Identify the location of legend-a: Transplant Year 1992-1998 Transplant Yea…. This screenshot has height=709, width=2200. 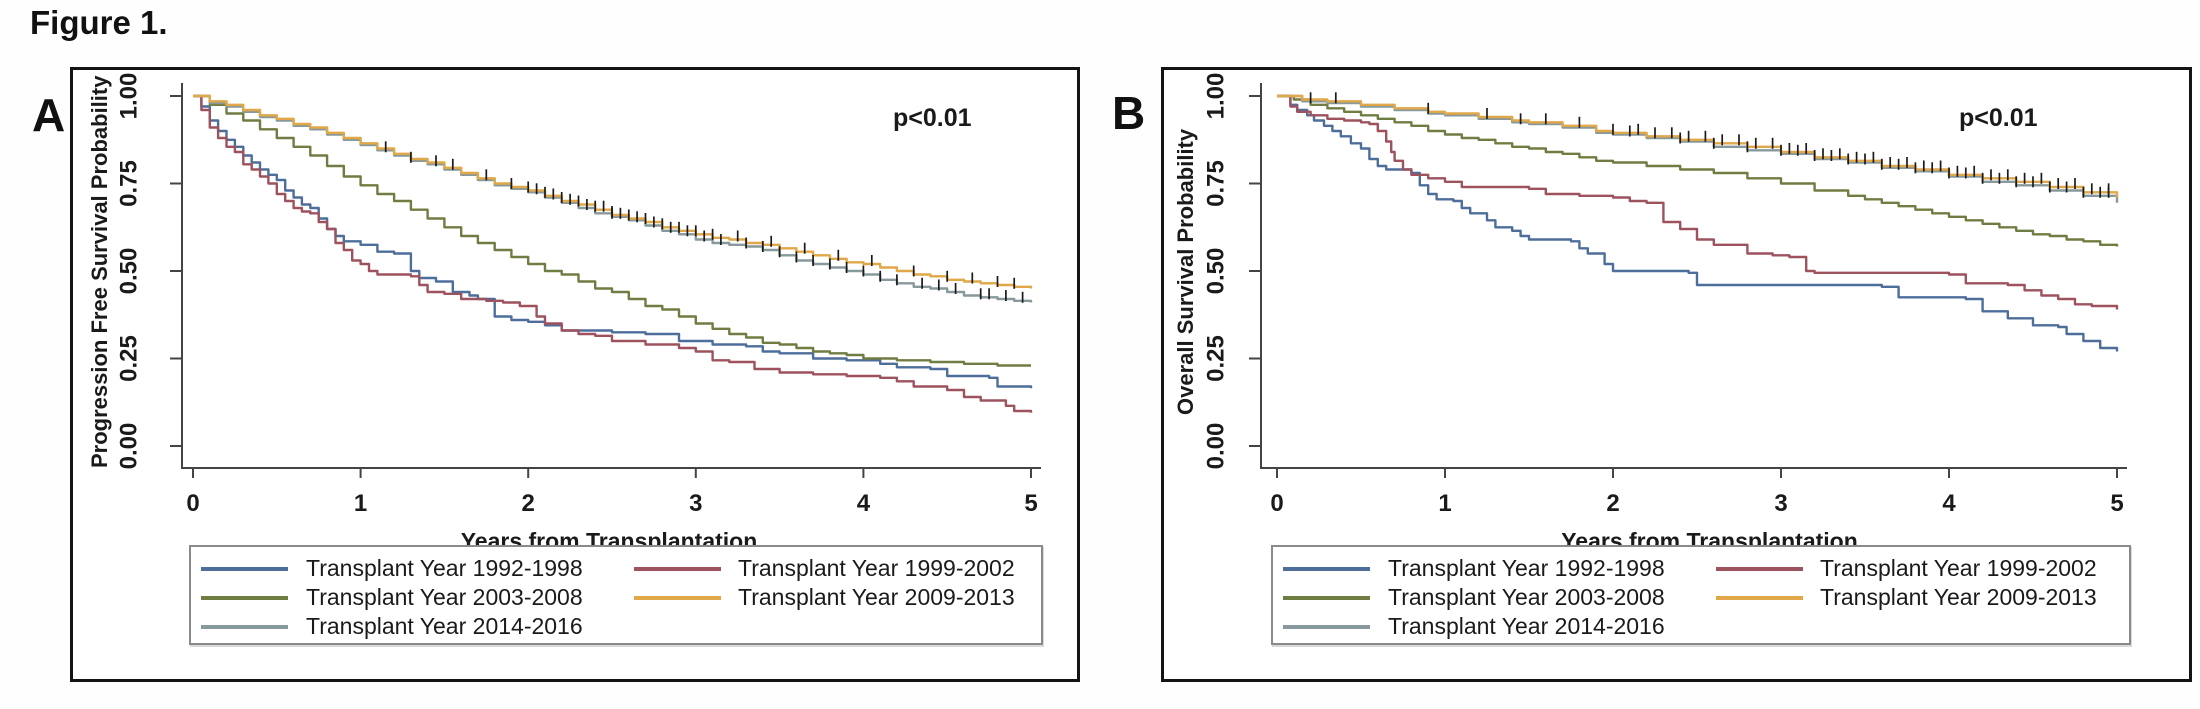
(616, 595).